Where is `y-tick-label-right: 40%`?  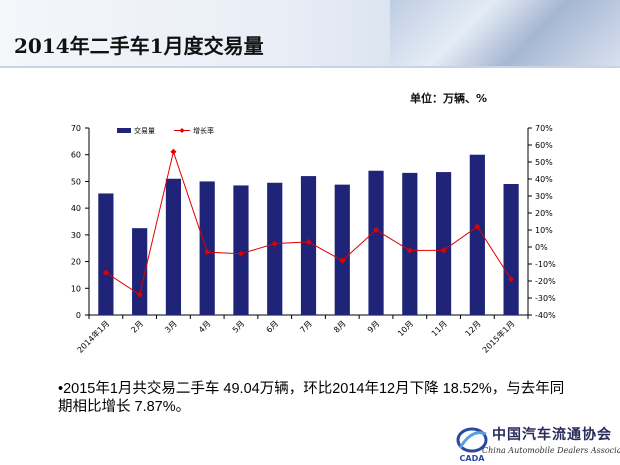
y-tick-label-right: 40% is located at coordinates (544, 179).